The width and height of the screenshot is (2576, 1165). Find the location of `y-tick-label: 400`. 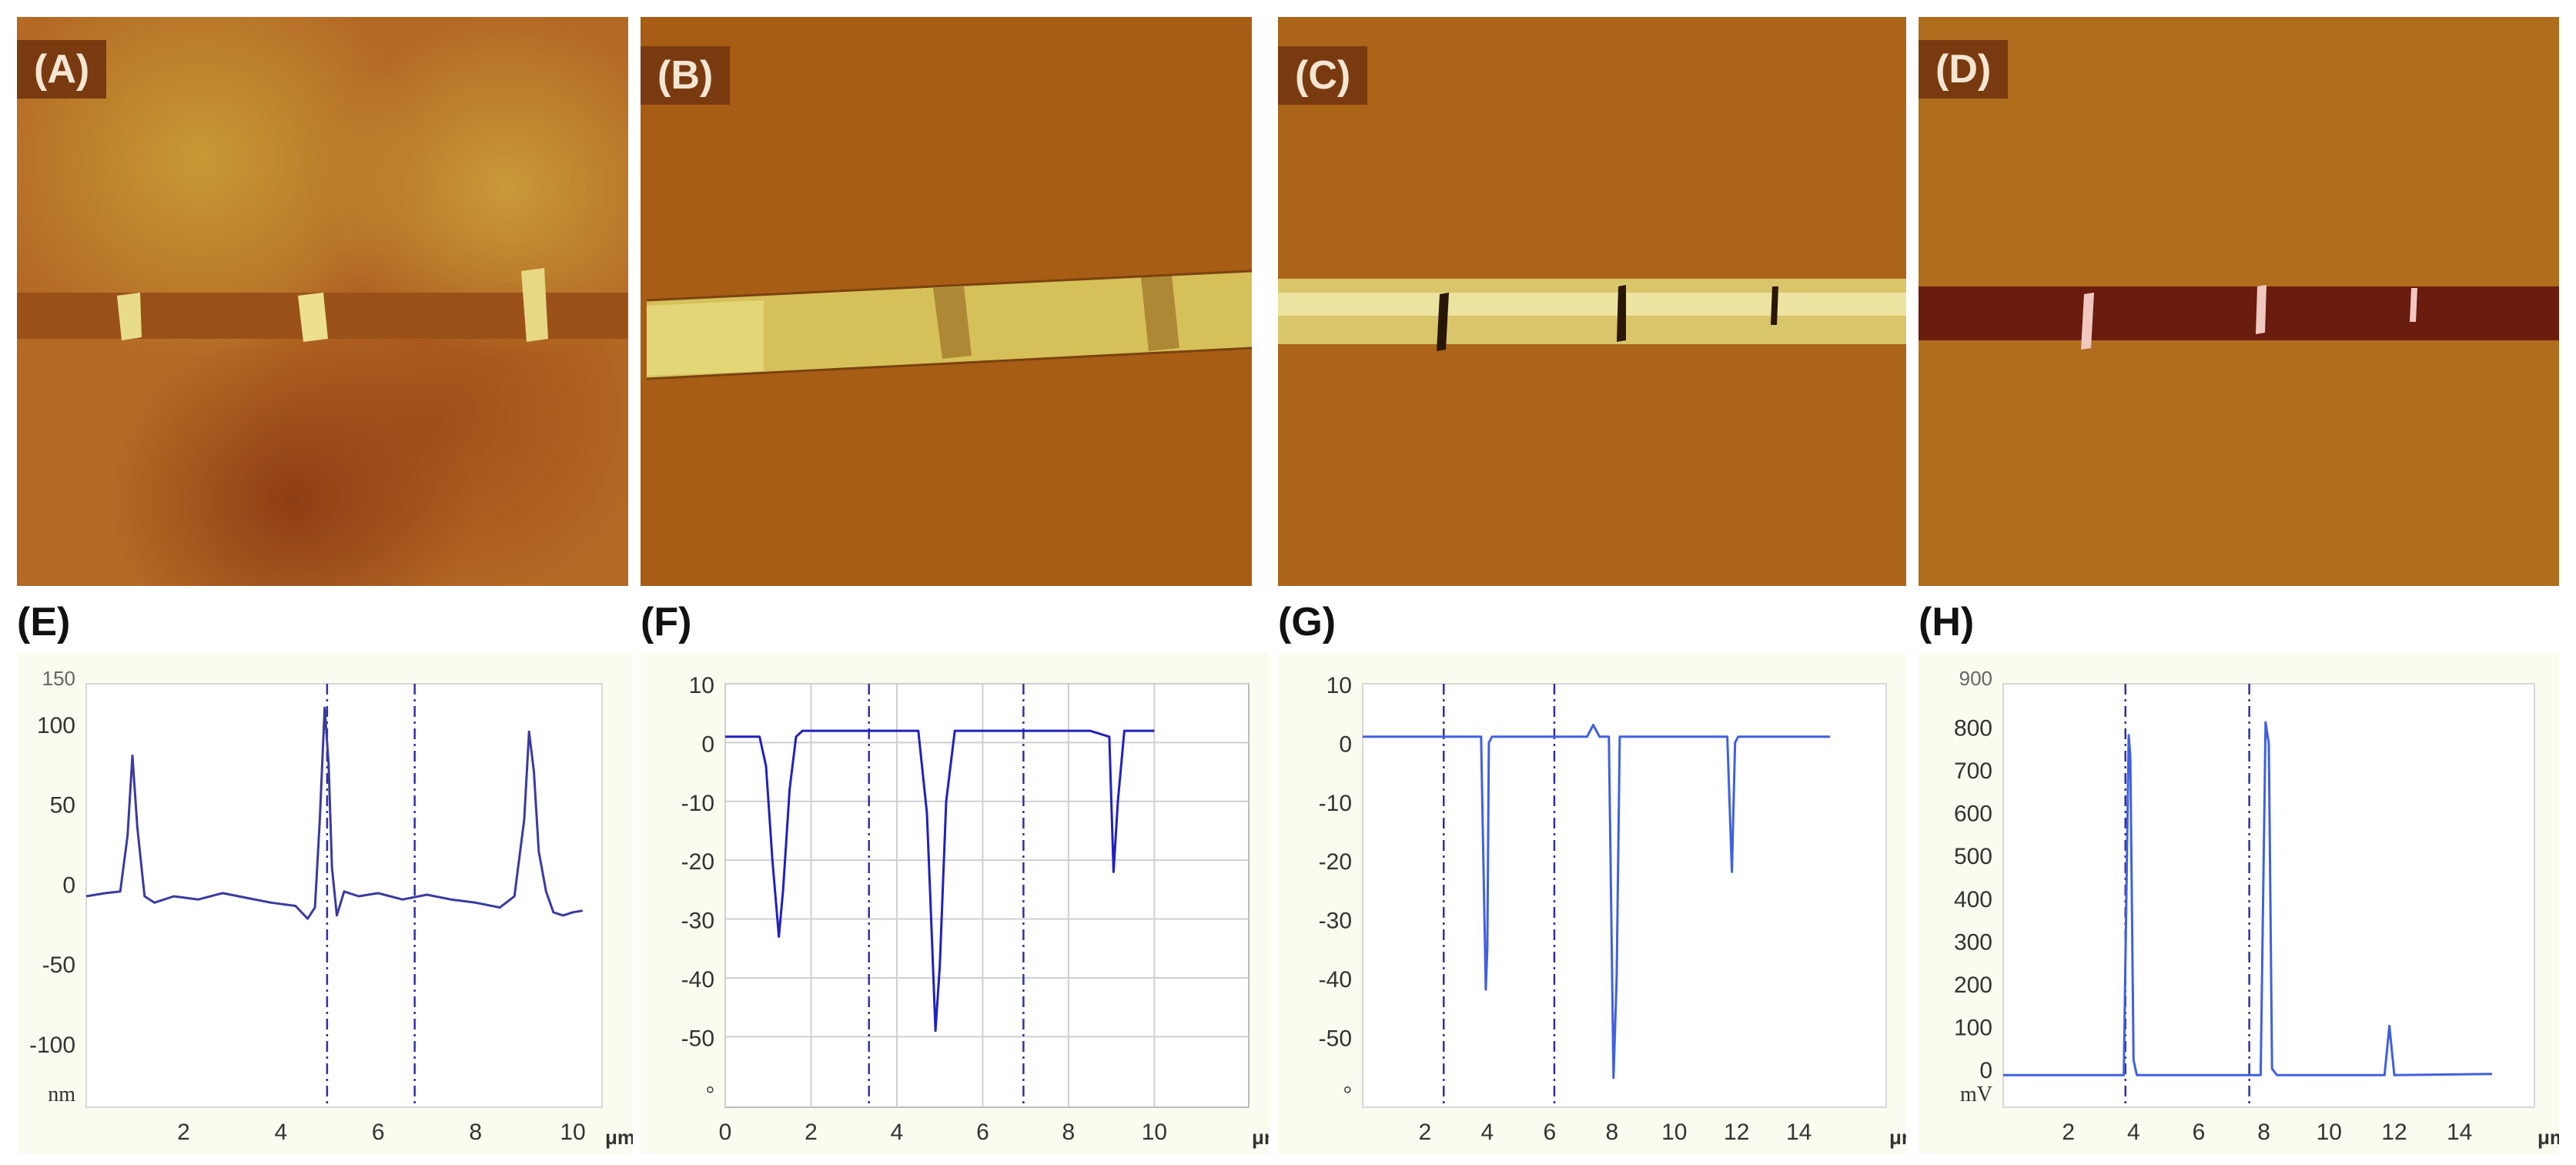

y-tick-label: 400 is located at coordinates (1973, 899).